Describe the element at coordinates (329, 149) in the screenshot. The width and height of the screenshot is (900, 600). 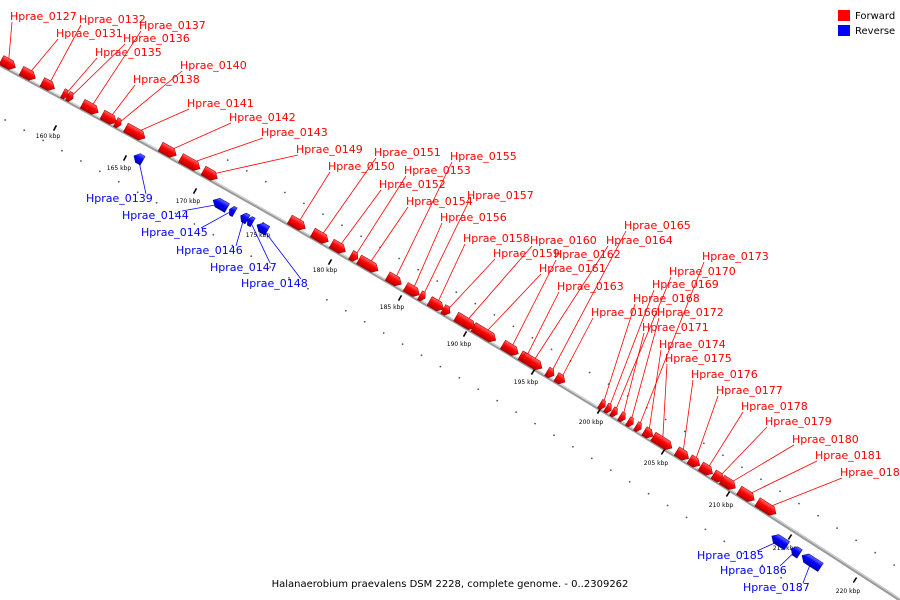
I see `gene-label-hprae_0149: Hprae_0149` at that location.